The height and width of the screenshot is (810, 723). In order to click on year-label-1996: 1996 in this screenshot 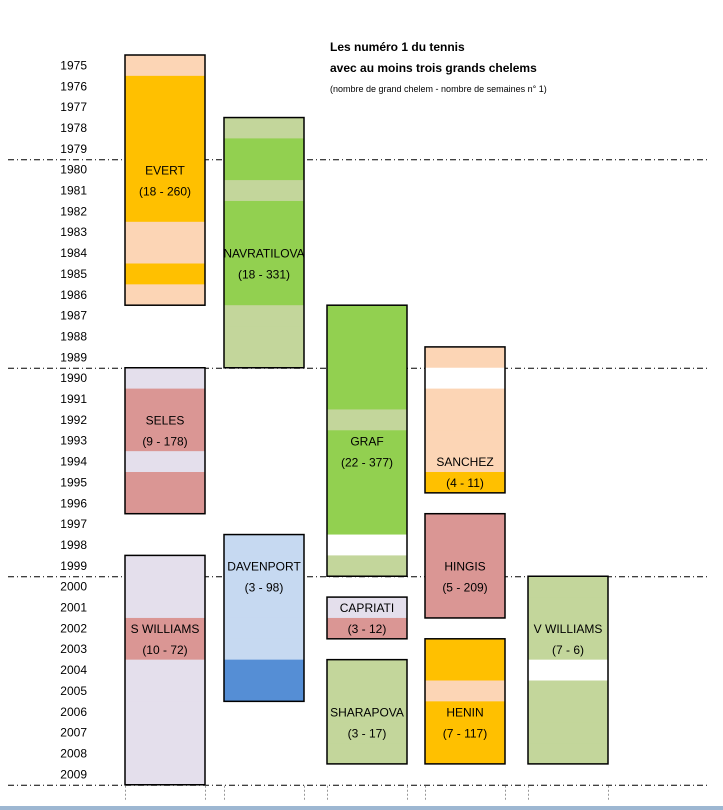, I will do `click(73, 503)`.